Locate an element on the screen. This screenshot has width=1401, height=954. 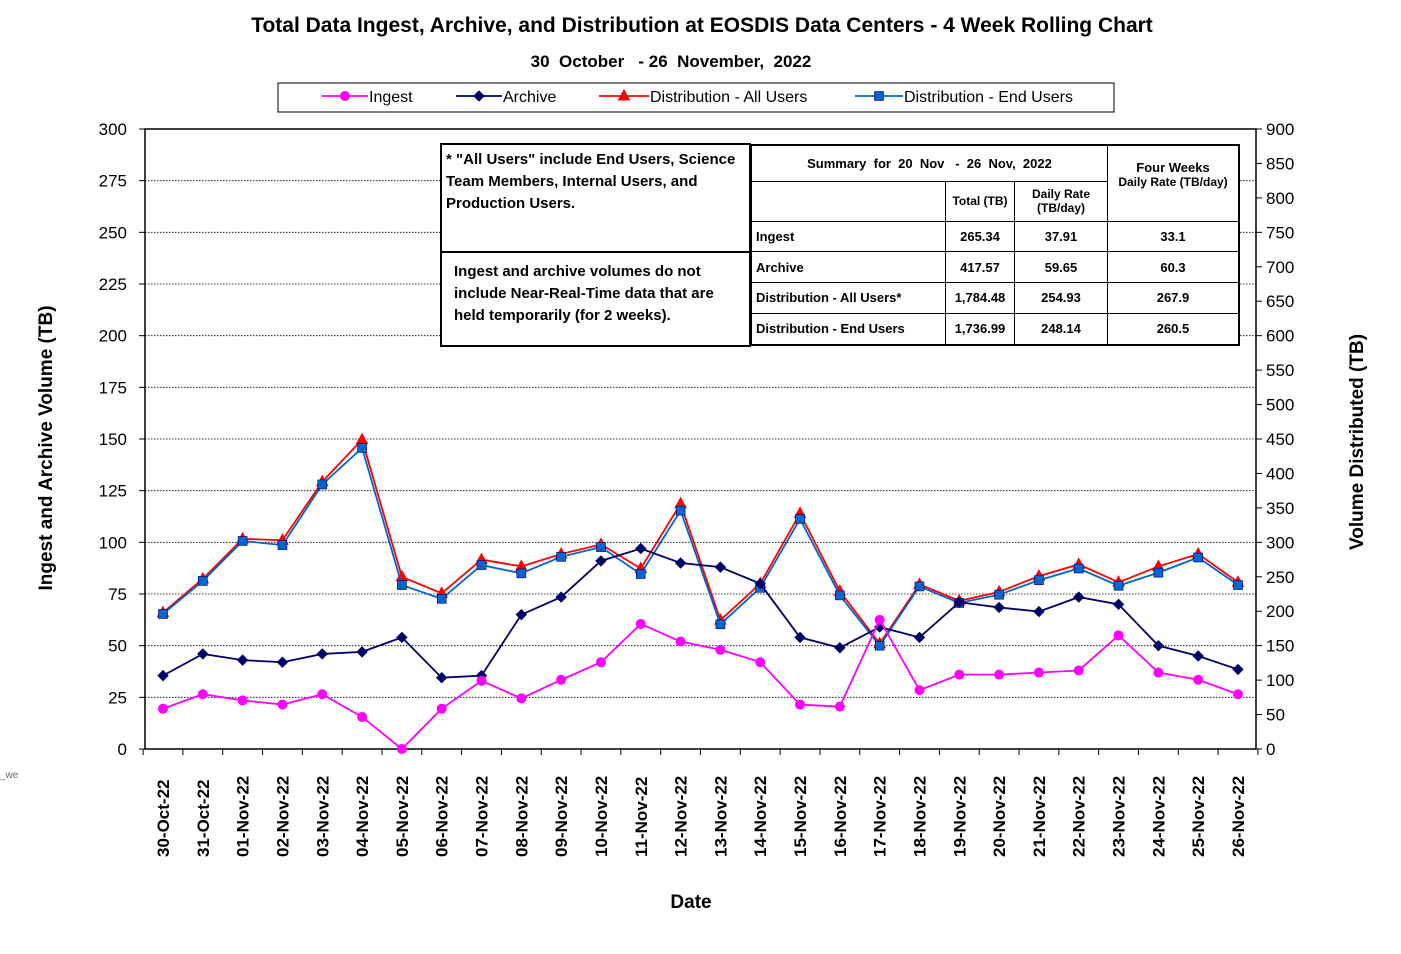
y-left-tick-label: 100 is located at coordinates (113, 542).